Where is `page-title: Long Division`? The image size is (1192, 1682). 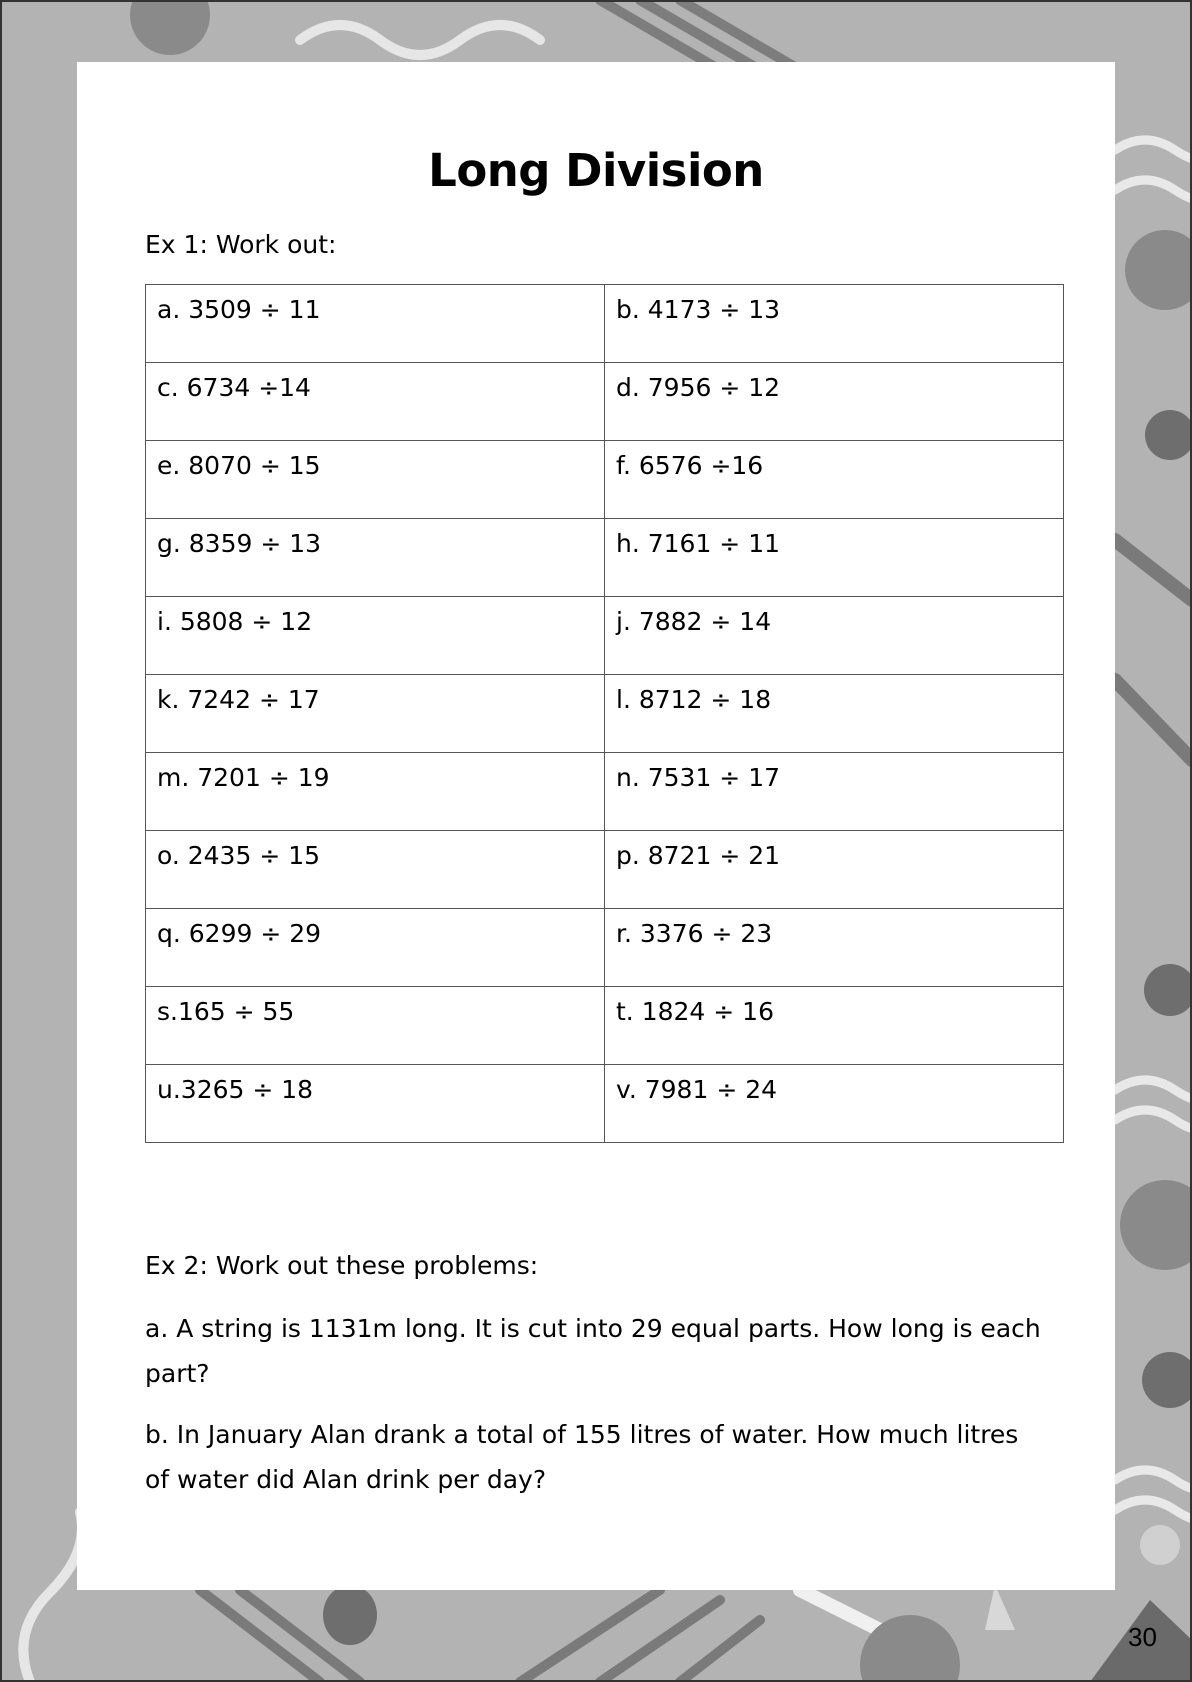
page-title: Long Division is located at coordinates (596, 170).